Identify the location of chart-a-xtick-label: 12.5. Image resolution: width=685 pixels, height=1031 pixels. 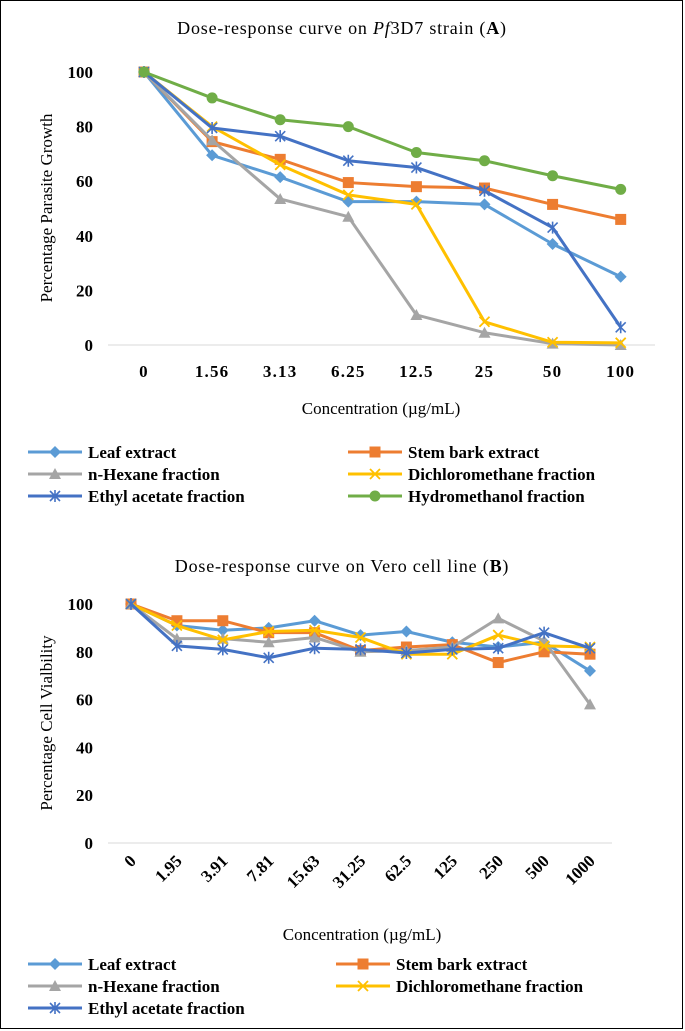
(416, 371).